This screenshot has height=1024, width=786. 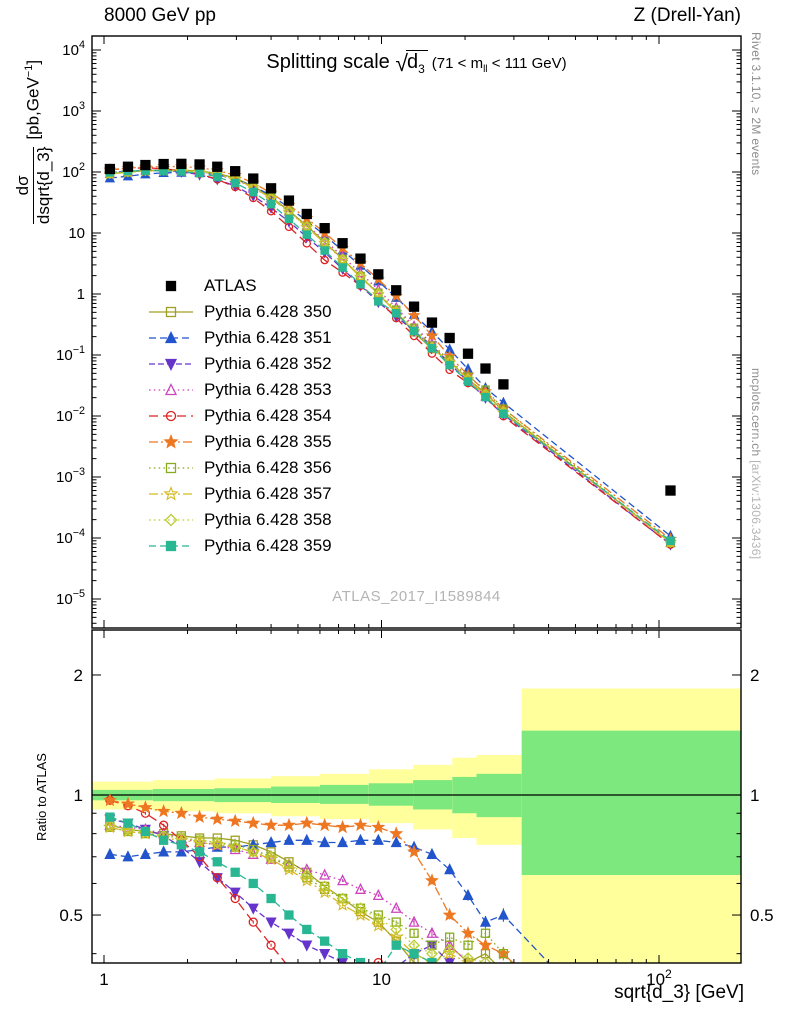 I want to click on sqrt-argument: d3, so click(x=416, y=63).